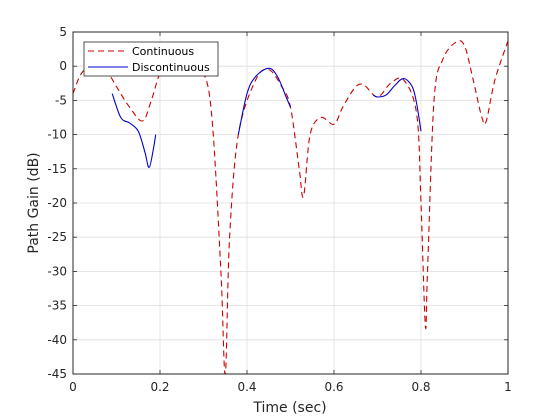  What do you see at coordinates (508, 387) in the screenshot?
I see `x-tick-label: 1` at bounding box center [508, 387].